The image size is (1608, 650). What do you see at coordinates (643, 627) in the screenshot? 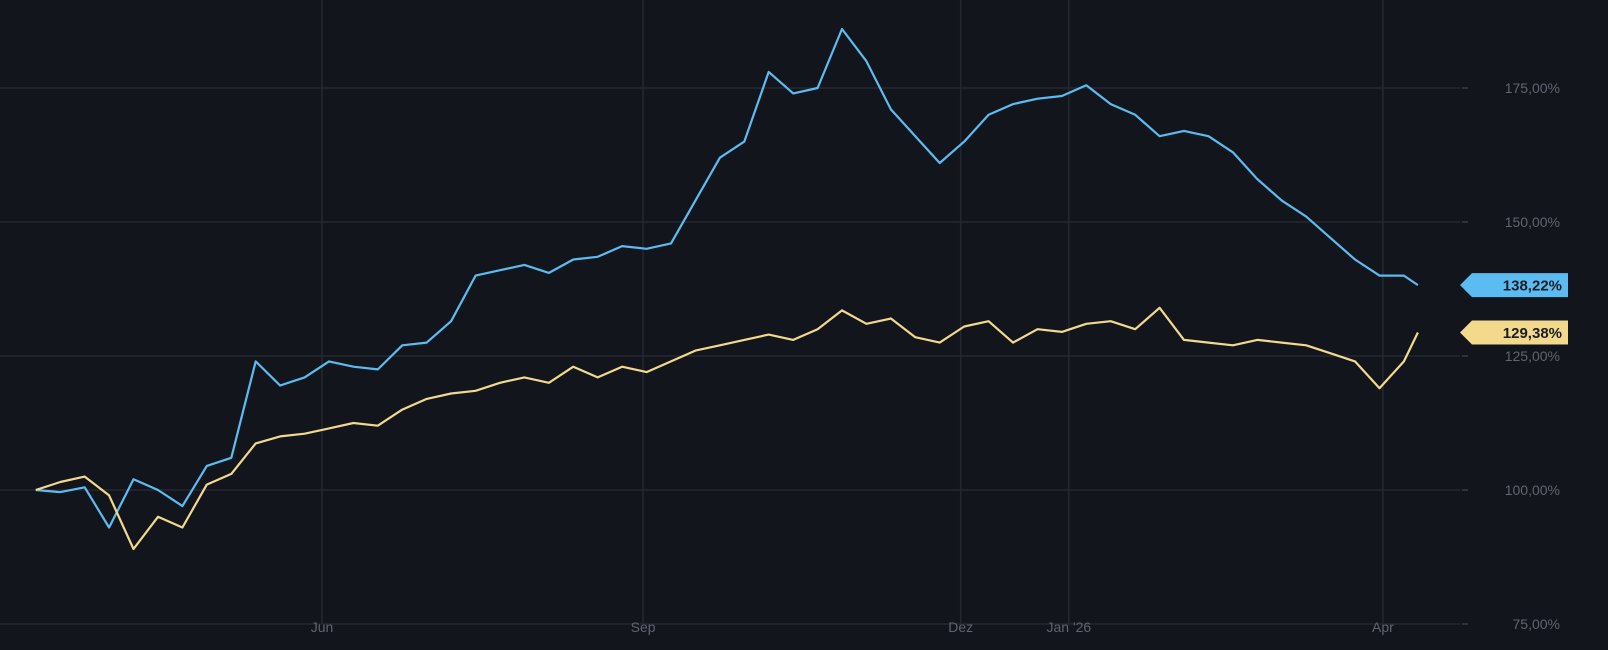
I see `x-tick-label: Sep` at bounding box center [643, 627].